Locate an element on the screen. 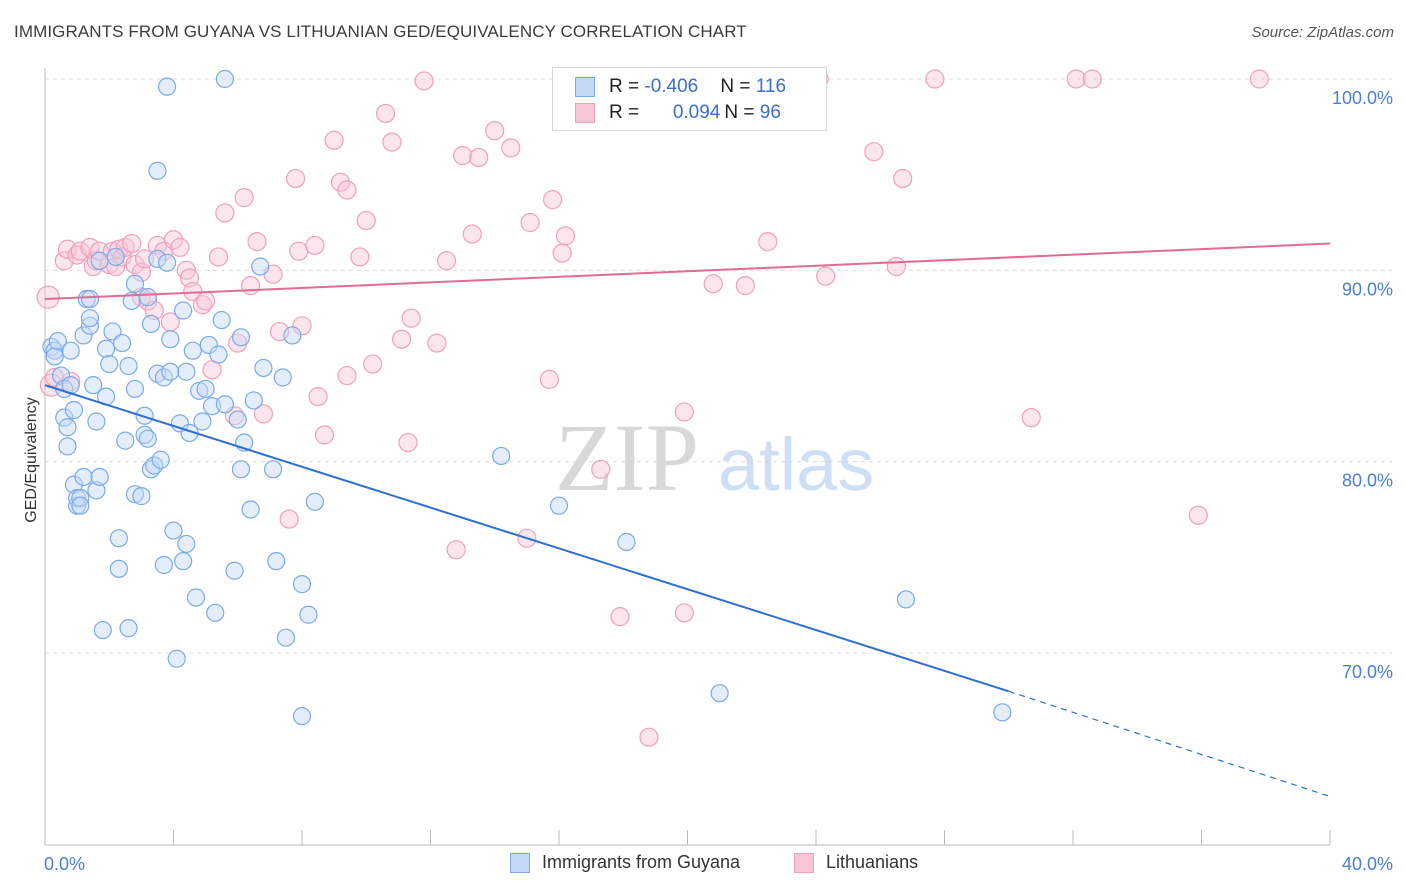 This screenshot has height=892, width=1406. legend-row-lithuanians: R = 0.094 N = 96 is located at coordinates (678, 113).